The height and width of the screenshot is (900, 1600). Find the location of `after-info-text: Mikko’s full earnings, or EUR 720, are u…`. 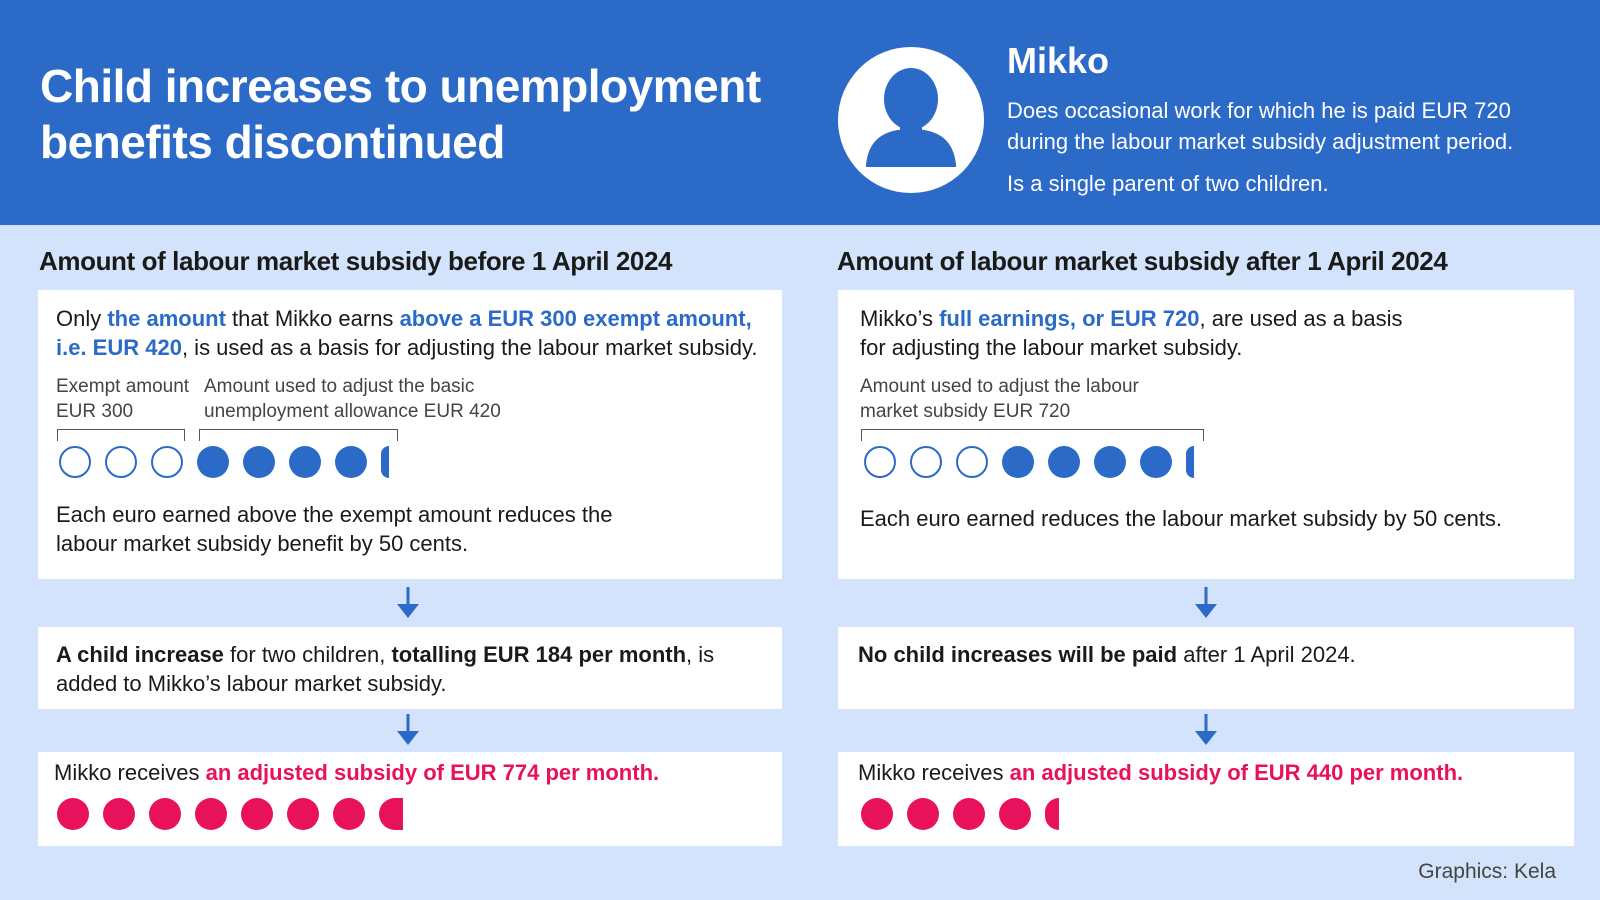

after-info-text: Mikko’s full earnings, or EUR 720, are u… is located at coordinates (1140, 333).